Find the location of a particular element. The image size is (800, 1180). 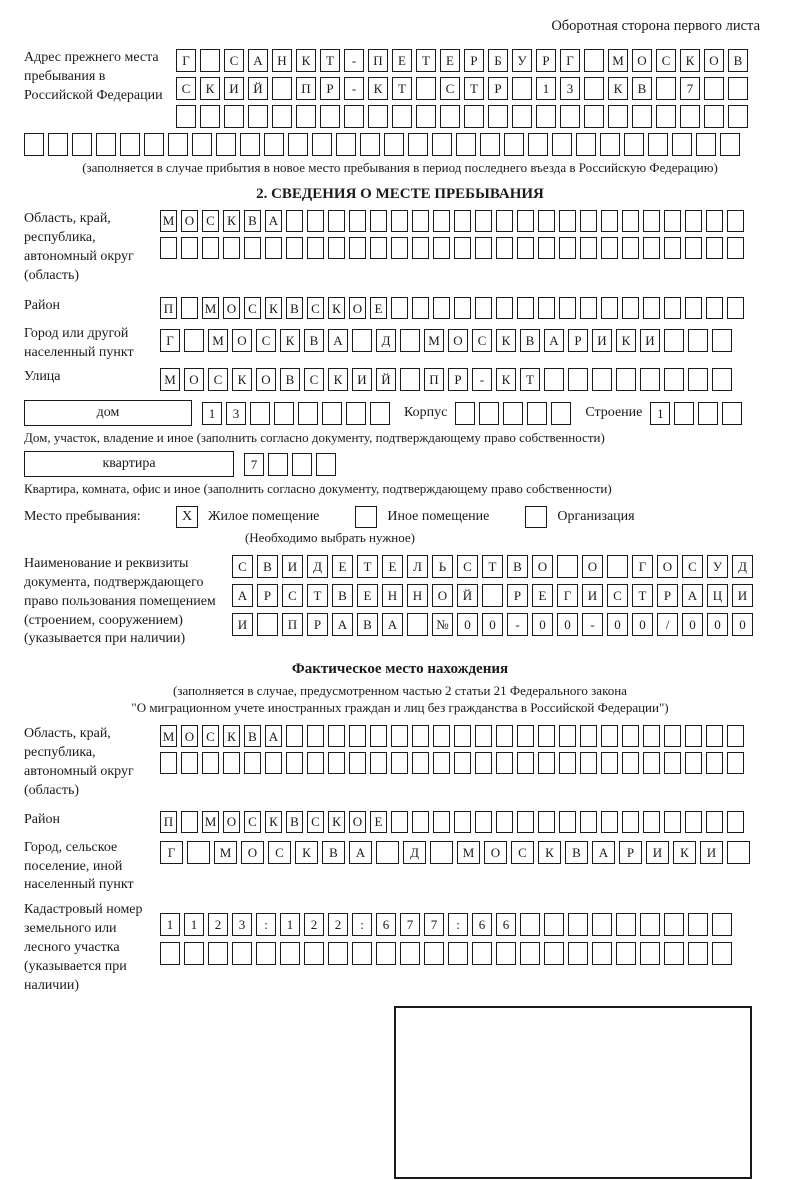

char-cell: - is located at coordinates (517, 624).